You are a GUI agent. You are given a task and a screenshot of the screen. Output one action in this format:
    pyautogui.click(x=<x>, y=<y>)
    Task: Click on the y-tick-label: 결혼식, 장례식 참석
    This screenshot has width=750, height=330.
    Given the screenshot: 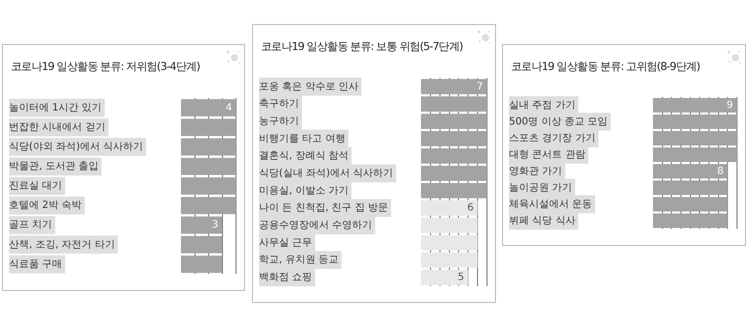 What is the action you would take?
    pyautogui.click(x=304, y=156)
    